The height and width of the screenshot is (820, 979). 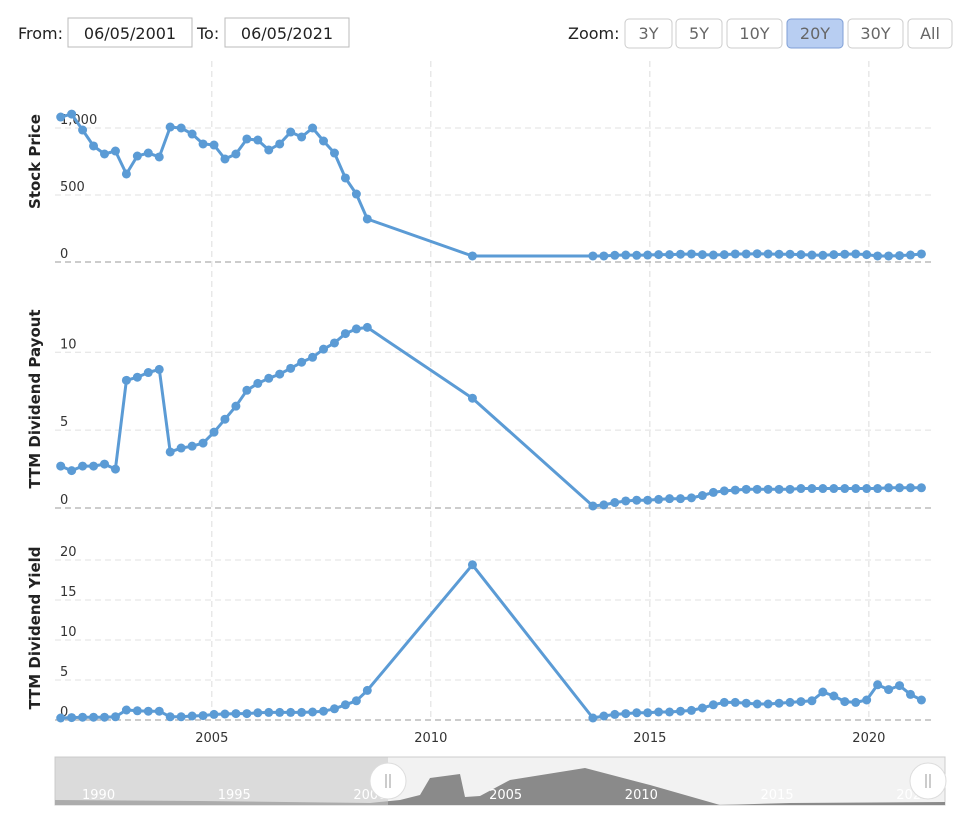 What do you see at coordinates (777, 795) in the screenshot?
I see `navigator-label: 2015` at bounding box center [777, 795].